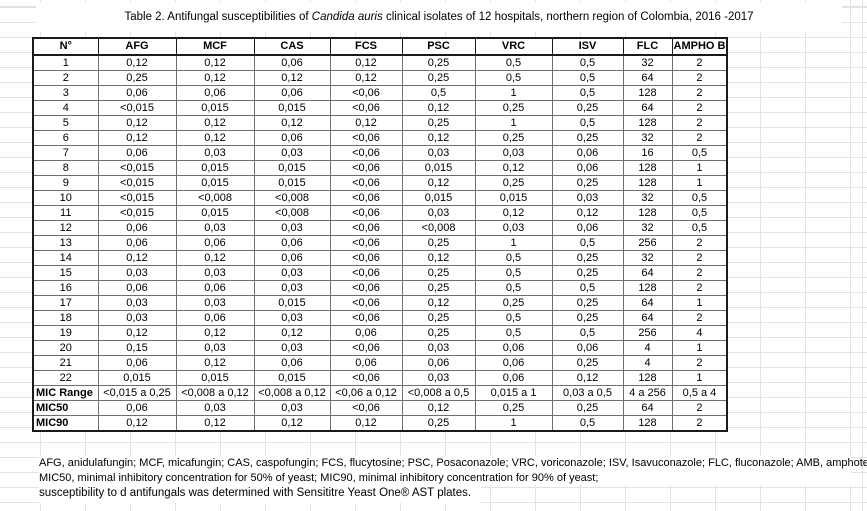  I want to click on table-row: 13 0,06 0,06 0,06 <0,06 0,25 1 0,5 256 2, so click(380, 243).